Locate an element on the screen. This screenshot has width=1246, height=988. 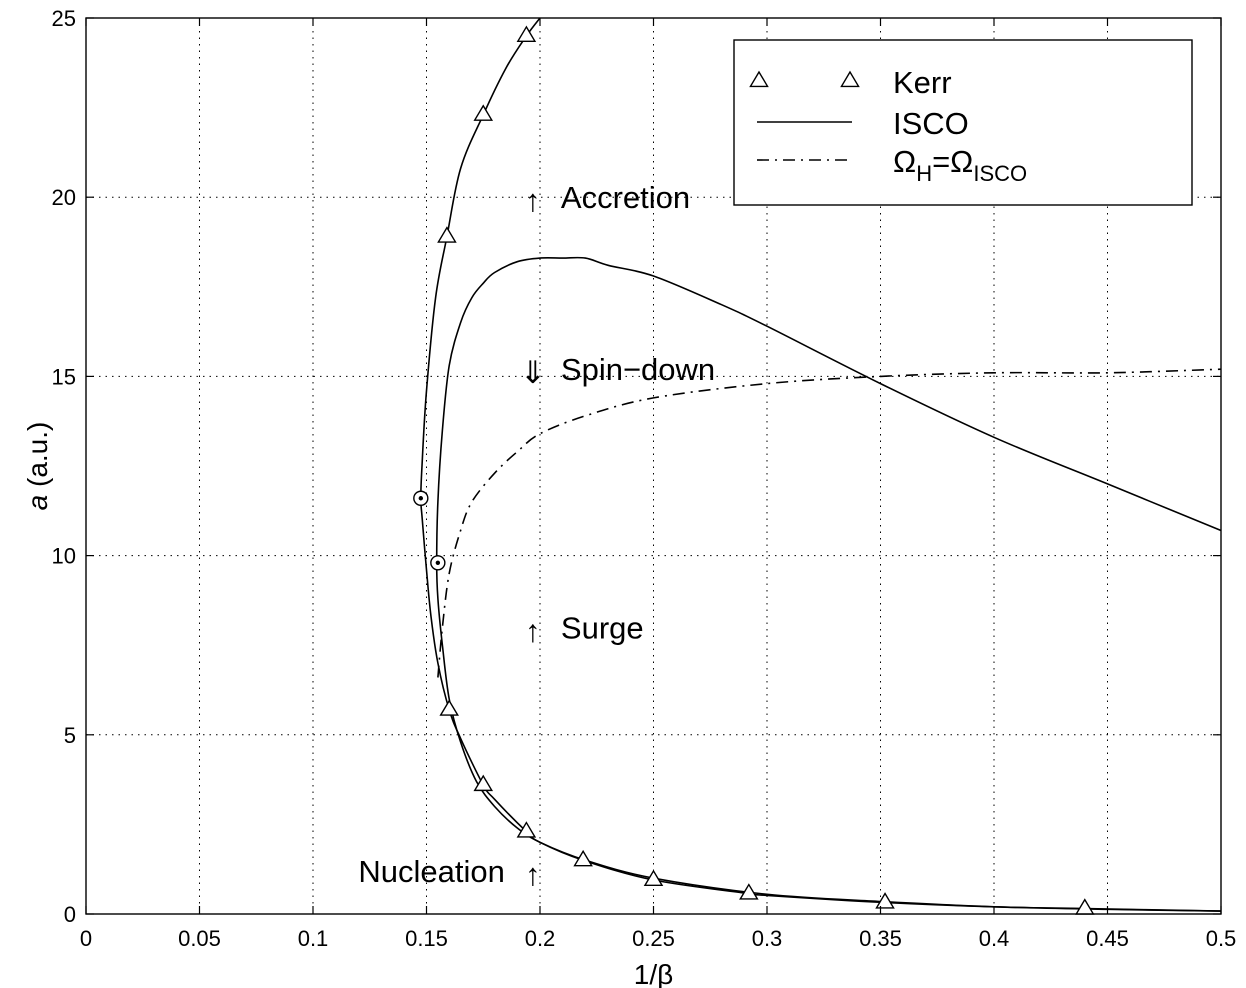
annotation-accretion: Accretion is located at coordinates (625, 197).